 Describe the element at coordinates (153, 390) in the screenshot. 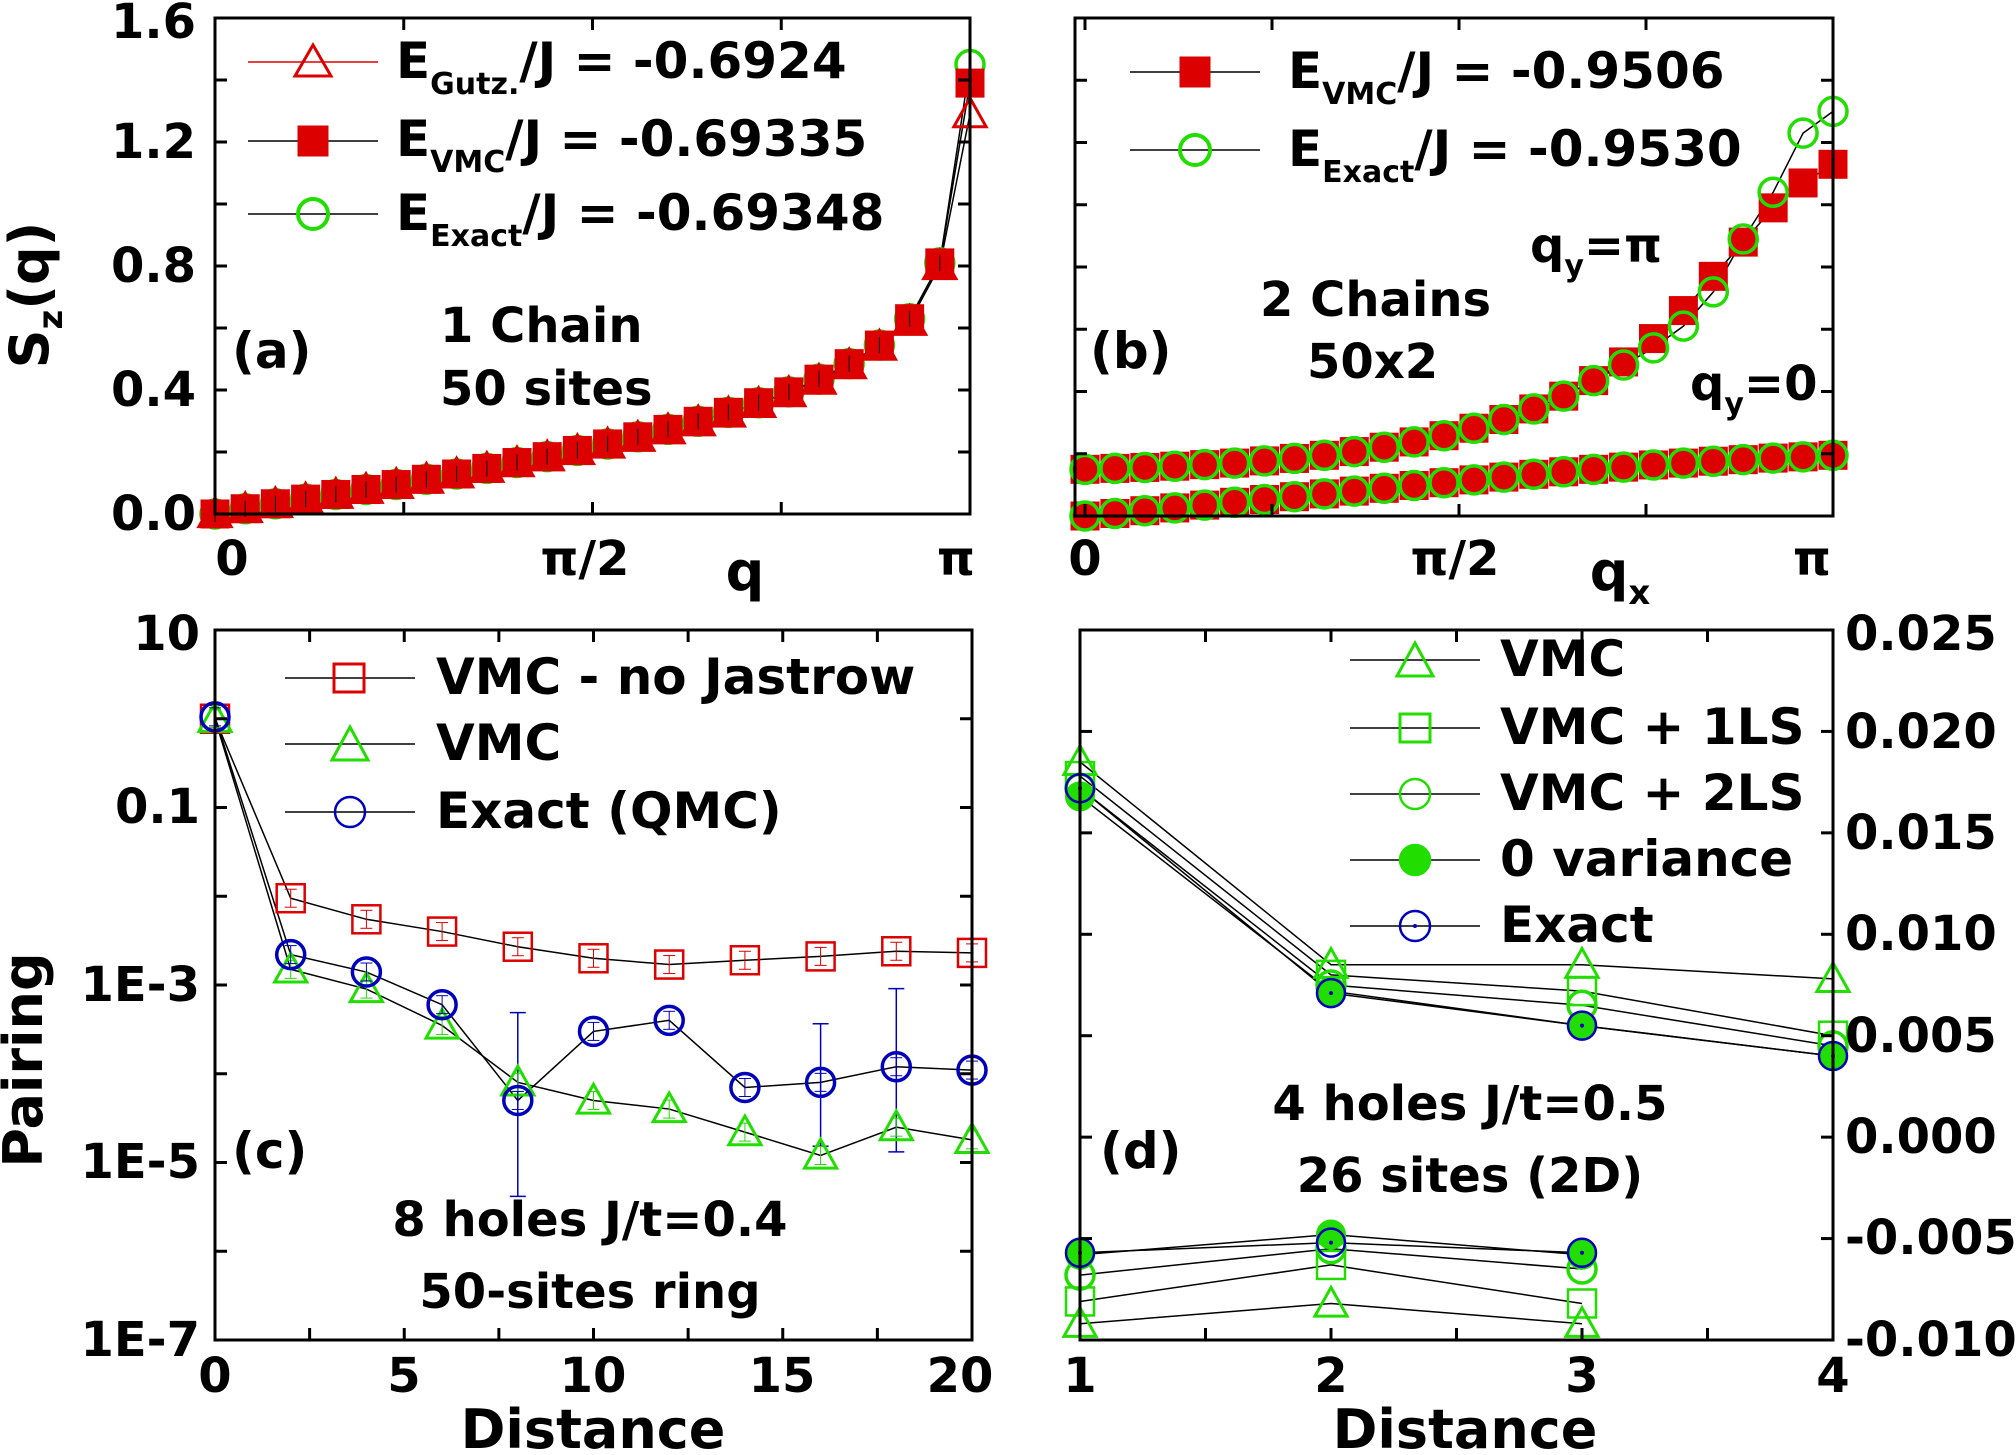

I see `panel-a-ytick-label: 0.4` at that location.